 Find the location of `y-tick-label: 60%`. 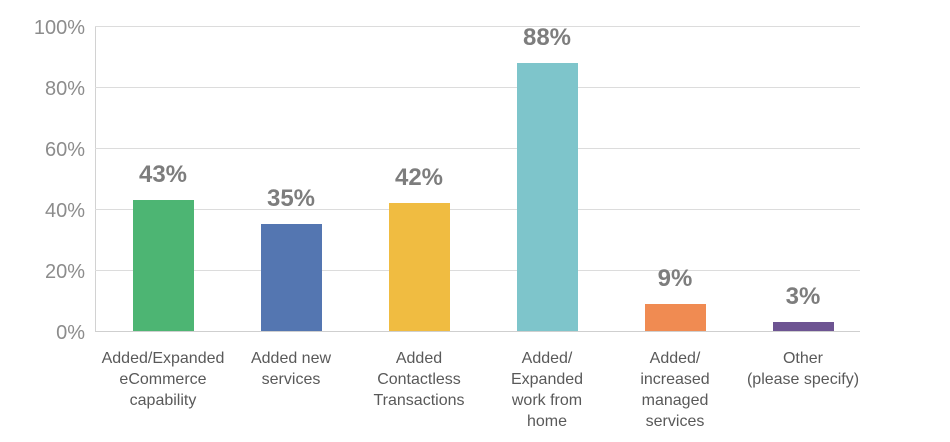

y-tick-label: 60% is located at coordinates (64, 150).